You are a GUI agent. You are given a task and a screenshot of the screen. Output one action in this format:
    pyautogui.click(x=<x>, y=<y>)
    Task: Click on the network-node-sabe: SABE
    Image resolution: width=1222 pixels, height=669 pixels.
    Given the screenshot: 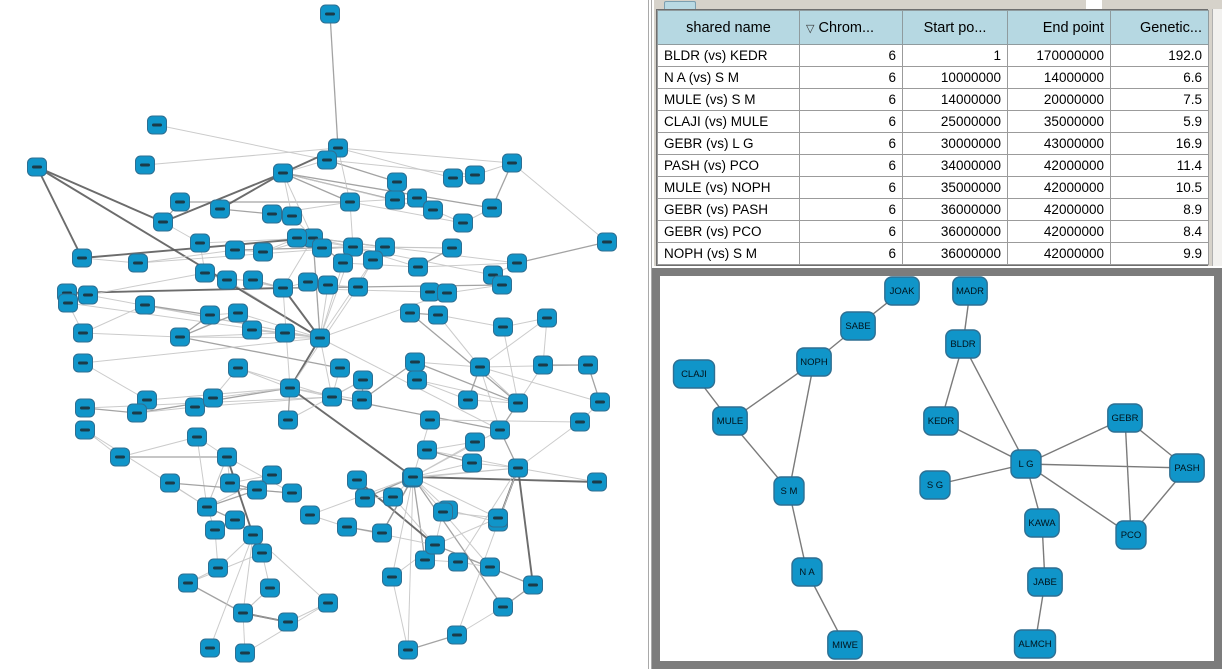 What is the action you would take?
    pyautogui.click(x=858, y=326)
    